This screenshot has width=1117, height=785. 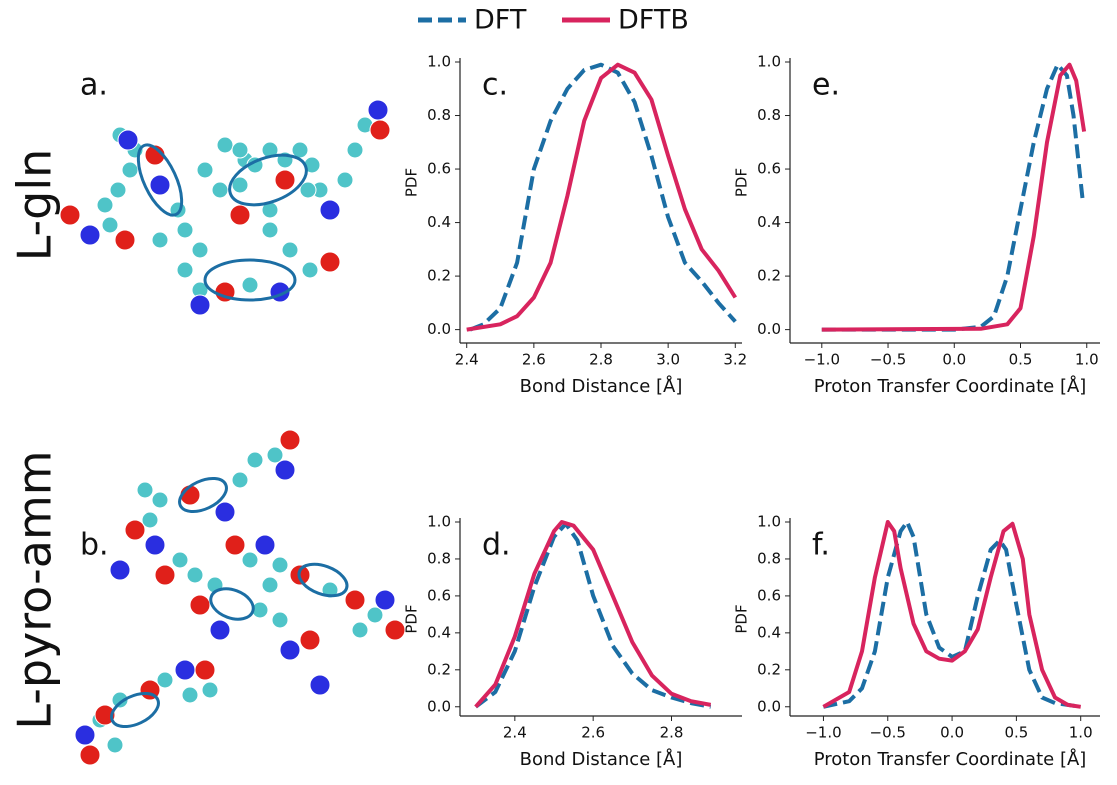 What do you see at coordinates (593, 733) in the screenshot?
I see `x-tick-label: 2.6` at bounding box center [593, 733].